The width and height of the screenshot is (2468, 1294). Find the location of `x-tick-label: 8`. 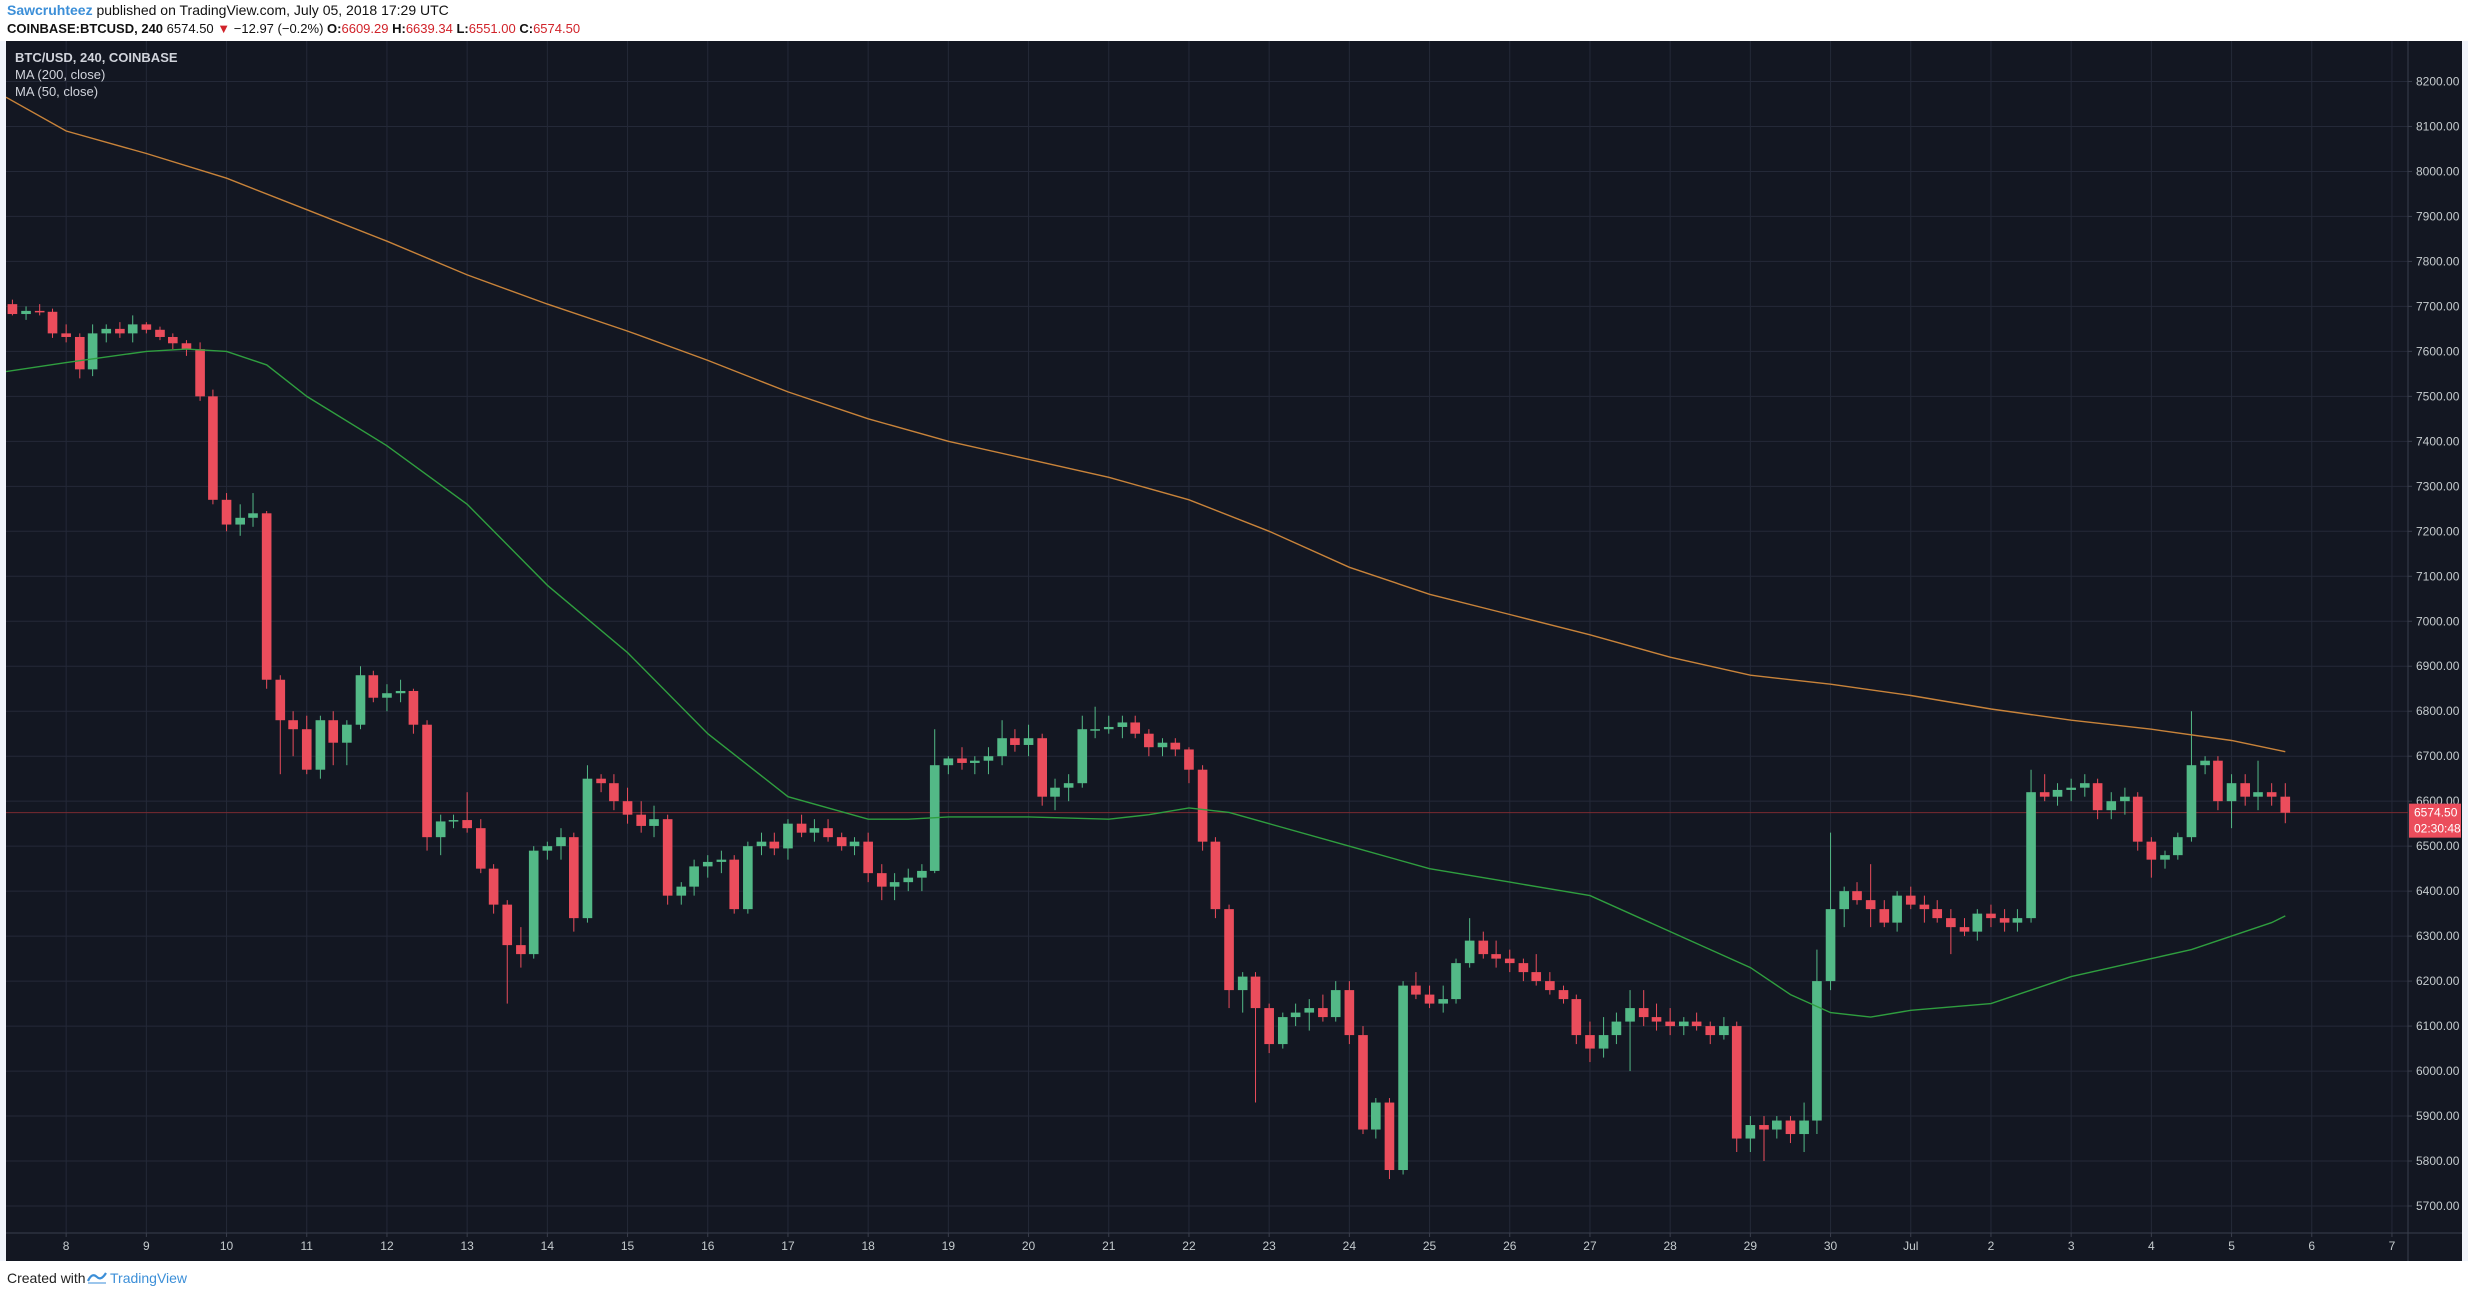

x-tick-label: 8 is located at coordinates (66, 1246).